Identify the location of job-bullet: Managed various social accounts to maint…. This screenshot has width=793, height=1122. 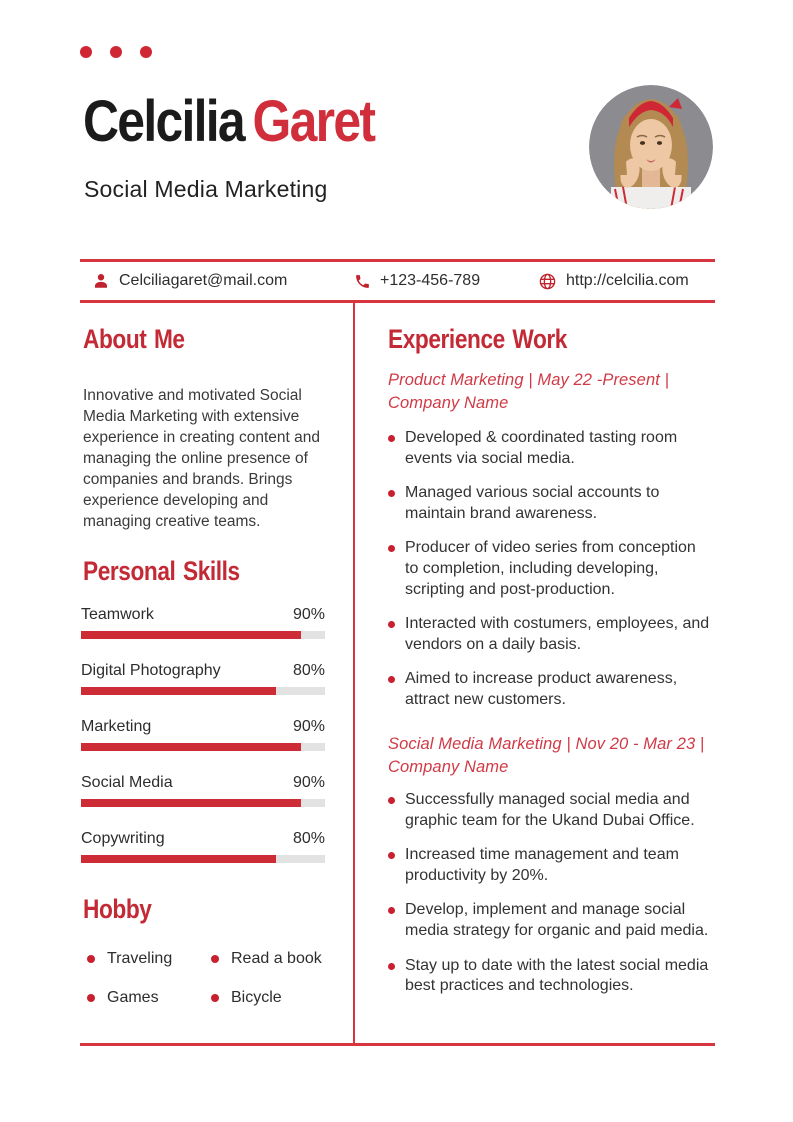
(549, 503).